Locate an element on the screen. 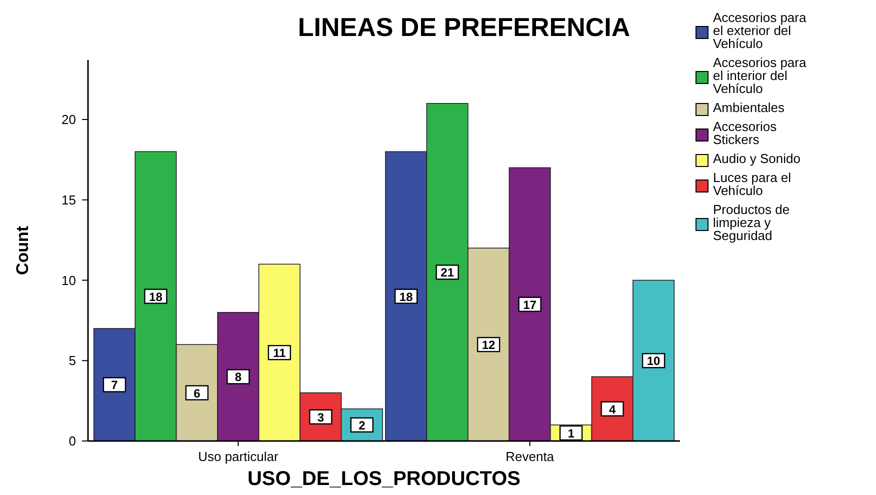  data-label: 11 is located at coordinates (279, 353).